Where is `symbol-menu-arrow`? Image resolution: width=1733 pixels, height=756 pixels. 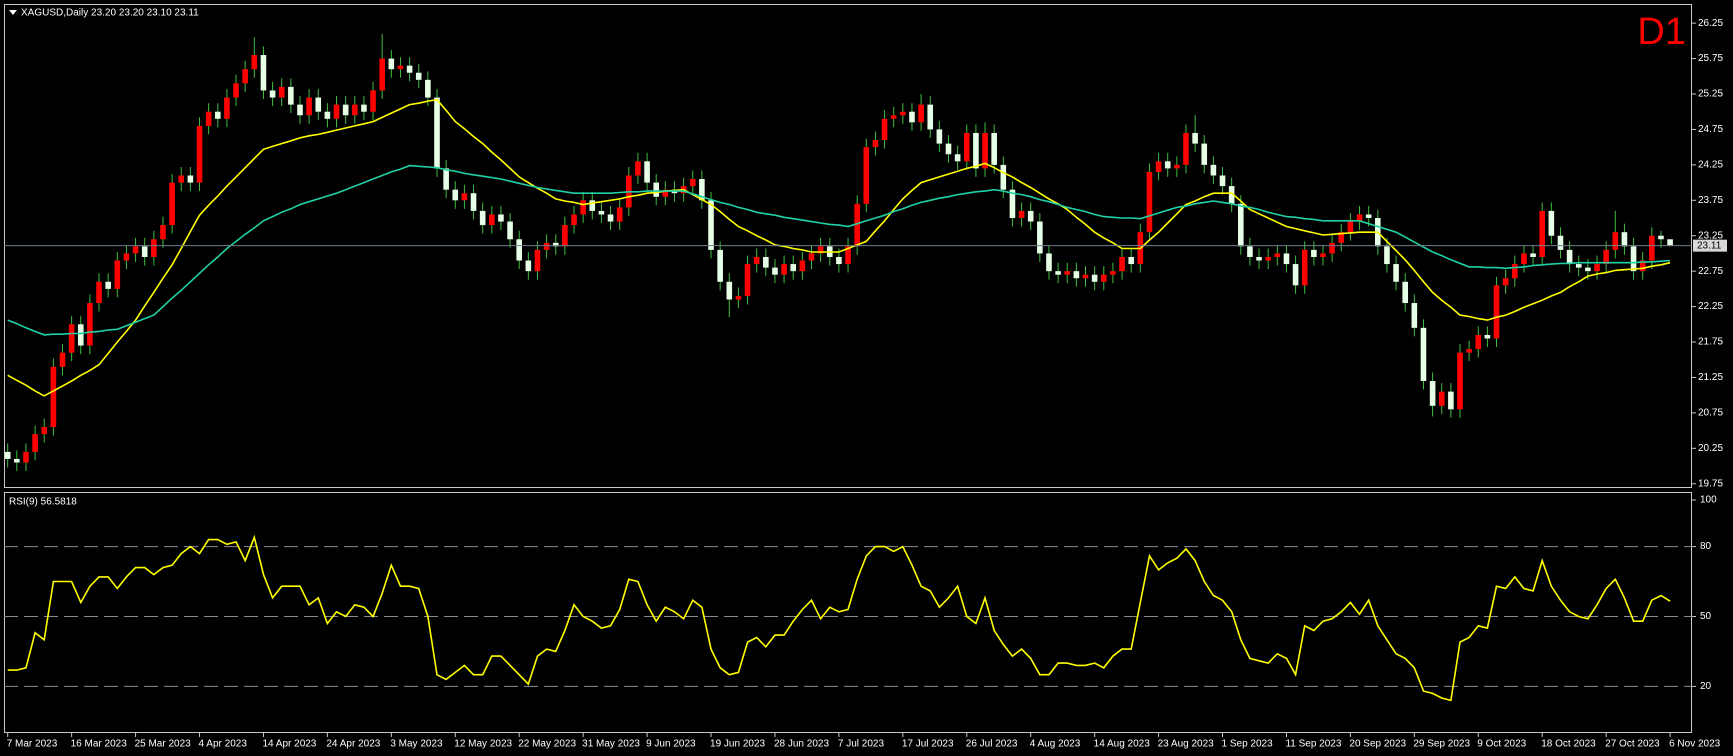 symbol-menu-arrow is located at coordinates (13, 12).